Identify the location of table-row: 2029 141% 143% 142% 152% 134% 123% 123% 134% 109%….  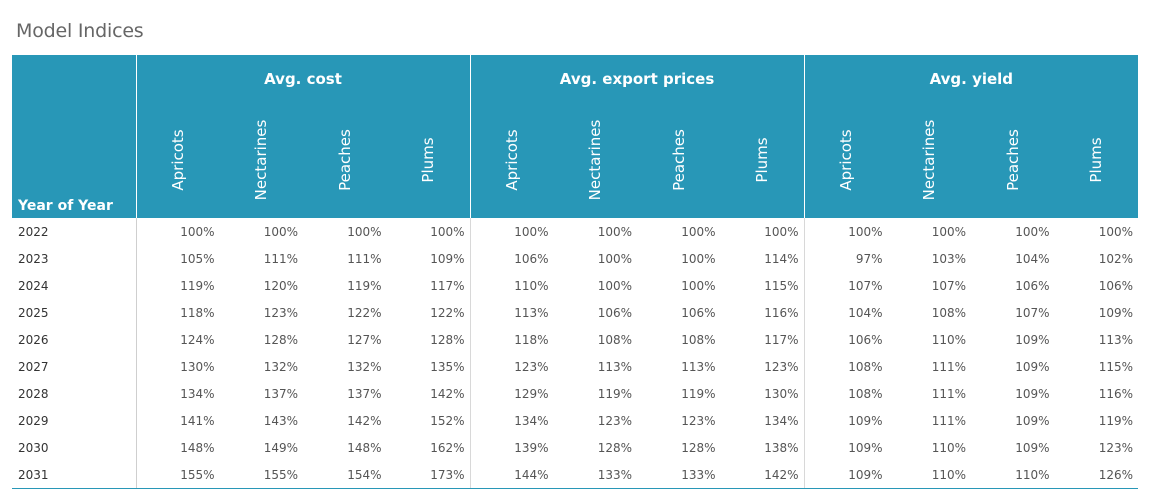
(575, 420).